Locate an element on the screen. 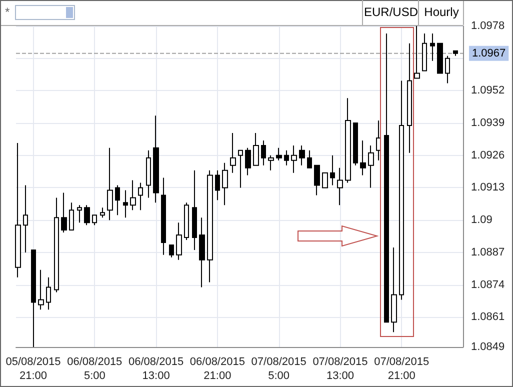 Image resolution: width=513 pixels, height=387 pixels. y-tick-label: 1.09 is located at coordinates (481, 220).